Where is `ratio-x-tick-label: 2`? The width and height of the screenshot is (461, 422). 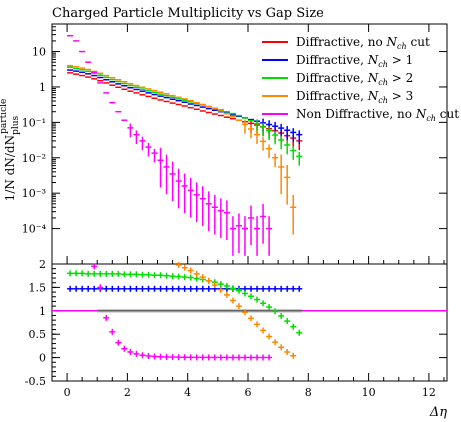 ratio-x-tick-label: 2 is located at coordinates (127, 392).